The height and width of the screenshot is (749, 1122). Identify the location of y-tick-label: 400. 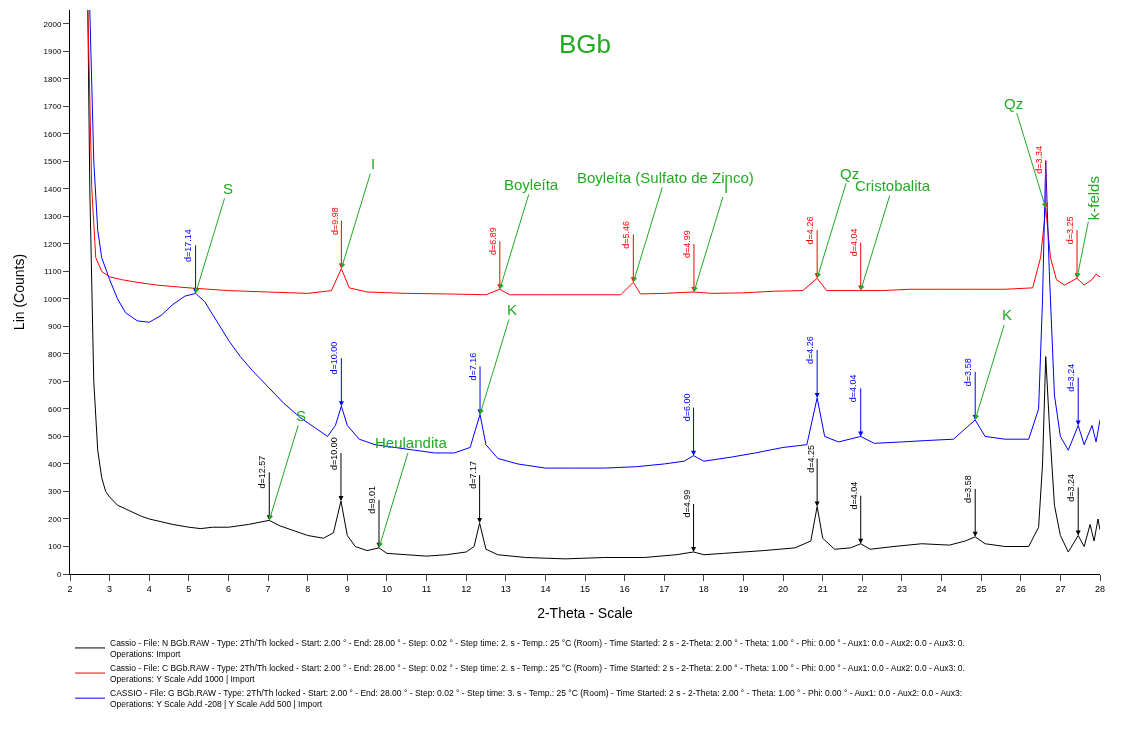
(55, 464).